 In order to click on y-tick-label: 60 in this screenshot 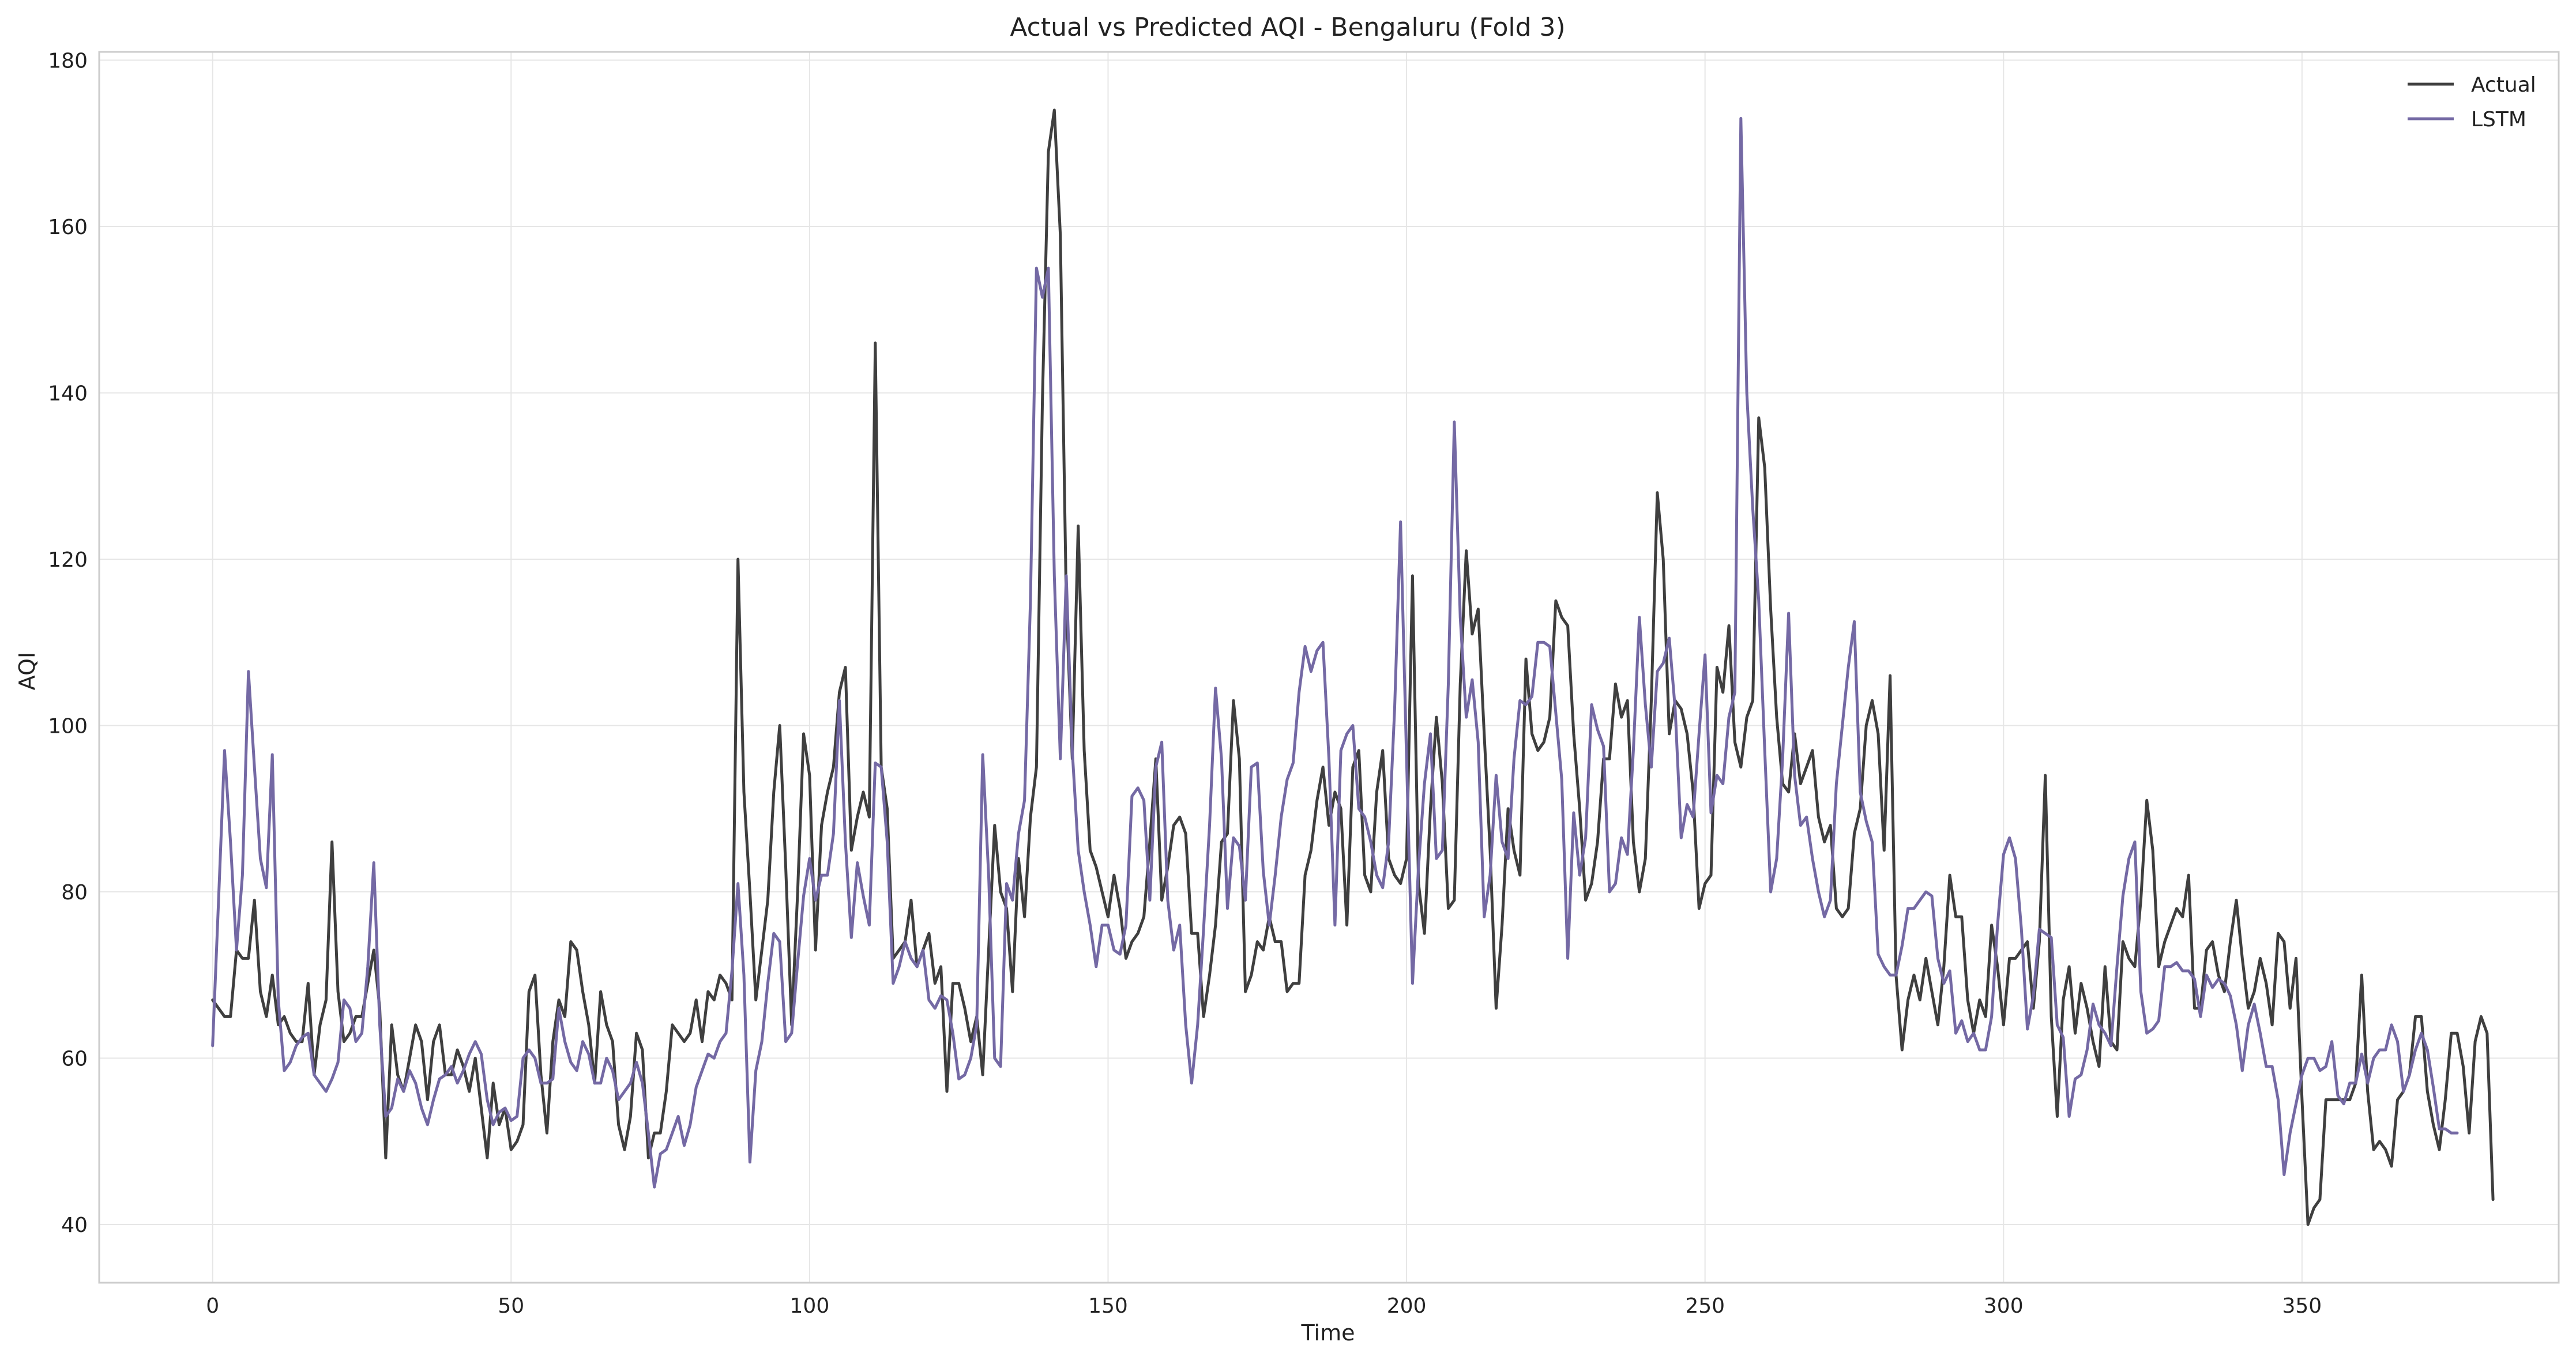, I will do `click(74, 1059)`.